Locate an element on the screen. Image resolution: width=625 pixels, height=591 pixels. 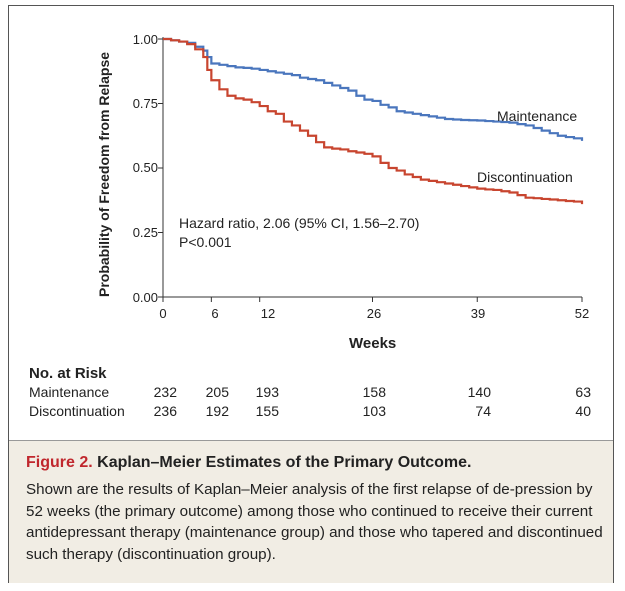
hazard-ratio-text: Hazard ratio, 2.06 (95% CI, 1.56–2.70) is located at coordinates (299, 223).